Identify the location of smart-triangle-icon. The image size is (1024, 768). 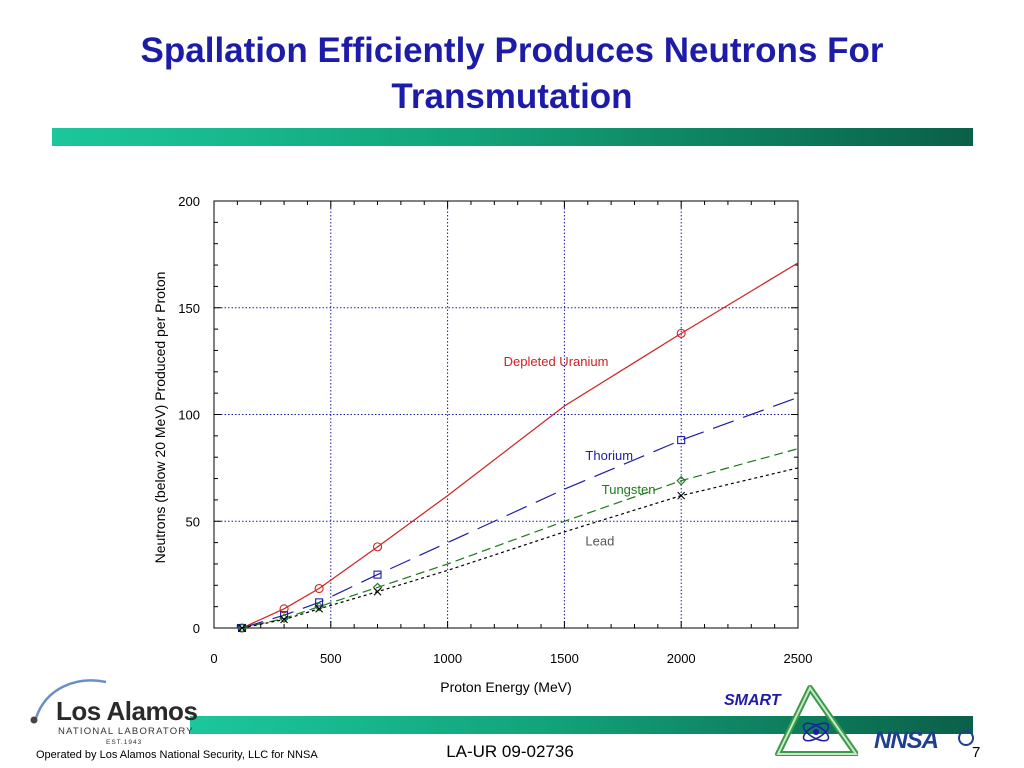
(816, 720).